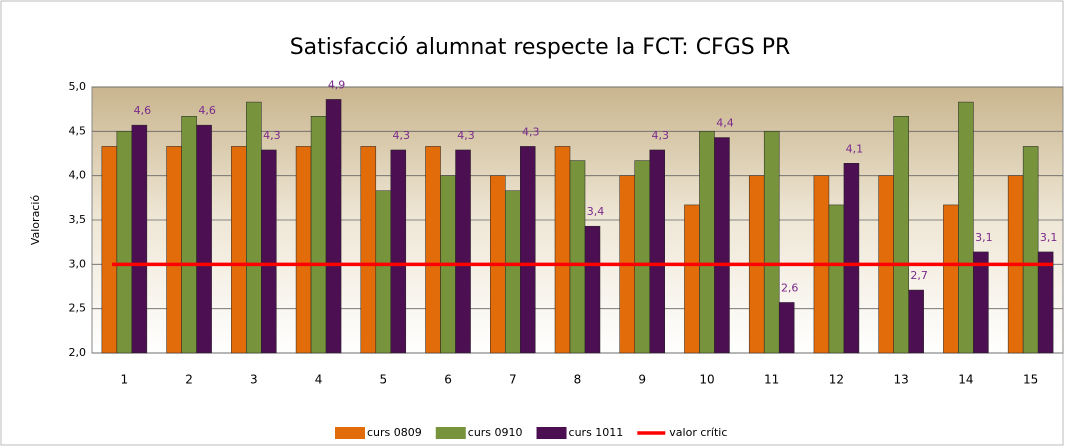 The width and height of the screenshot is (1065, 446). I want to click on legend-label: curs 0809, so click(394, 432).